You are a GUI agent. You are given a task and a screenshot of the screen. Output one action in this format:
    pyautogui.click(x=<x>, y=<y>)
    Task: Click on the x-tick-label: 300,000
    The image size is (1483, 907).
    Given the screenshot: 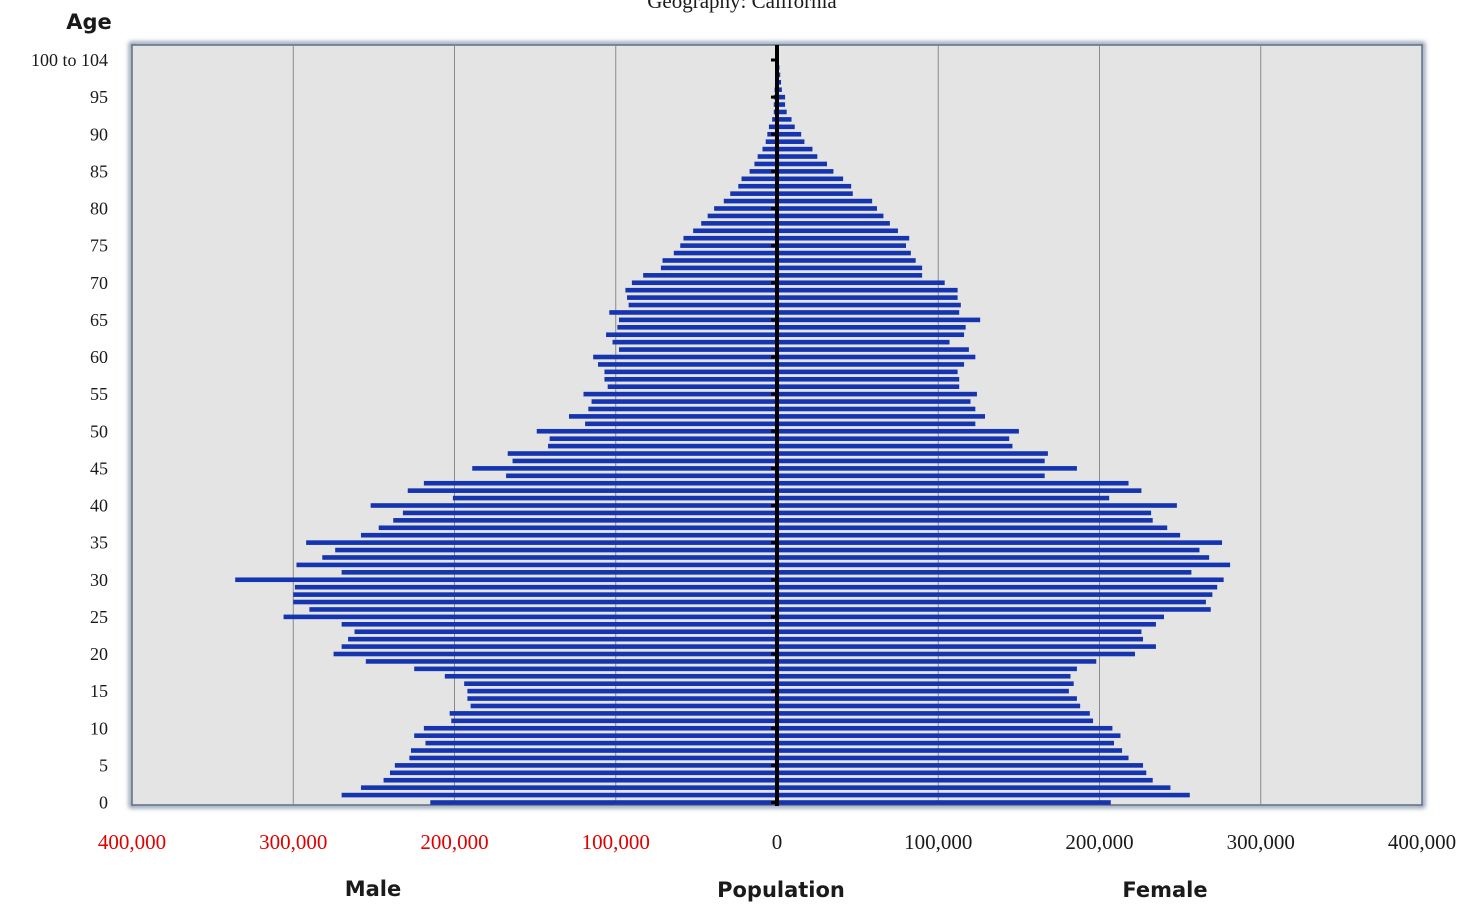 What is the action you would take?
    pyautogui.click(x=1261, y=842)
    